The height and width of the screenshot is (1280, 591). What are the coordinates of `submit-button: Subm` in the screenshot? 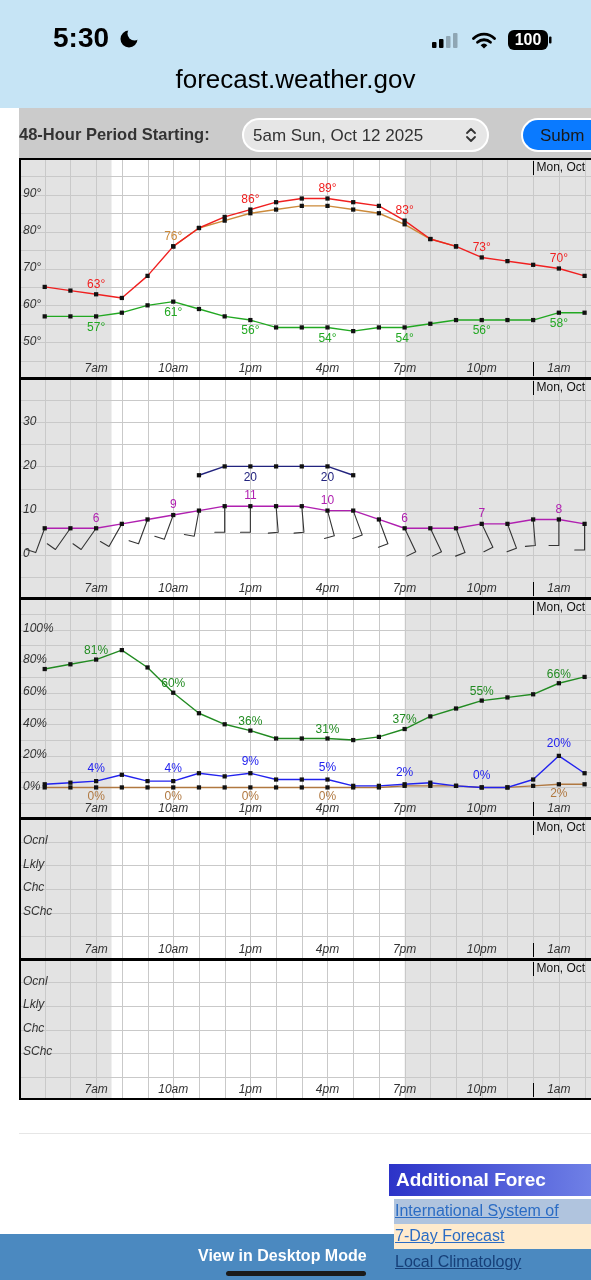 It's located at (556, 135).